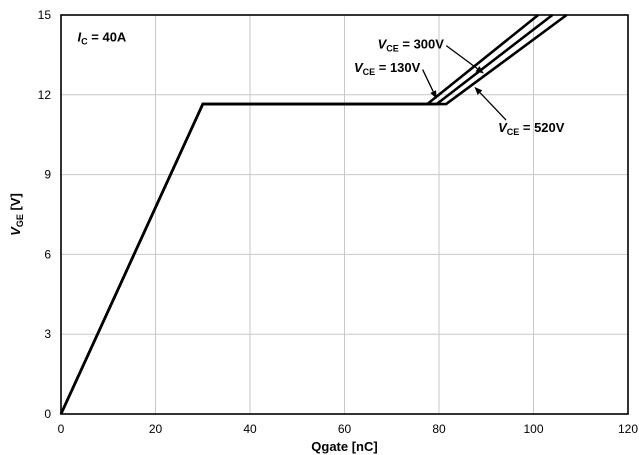  What do you see at coordinates (107, 37) in the screenshot?
I see `condition-tail: = 40A` at bounding box center [107, 37].